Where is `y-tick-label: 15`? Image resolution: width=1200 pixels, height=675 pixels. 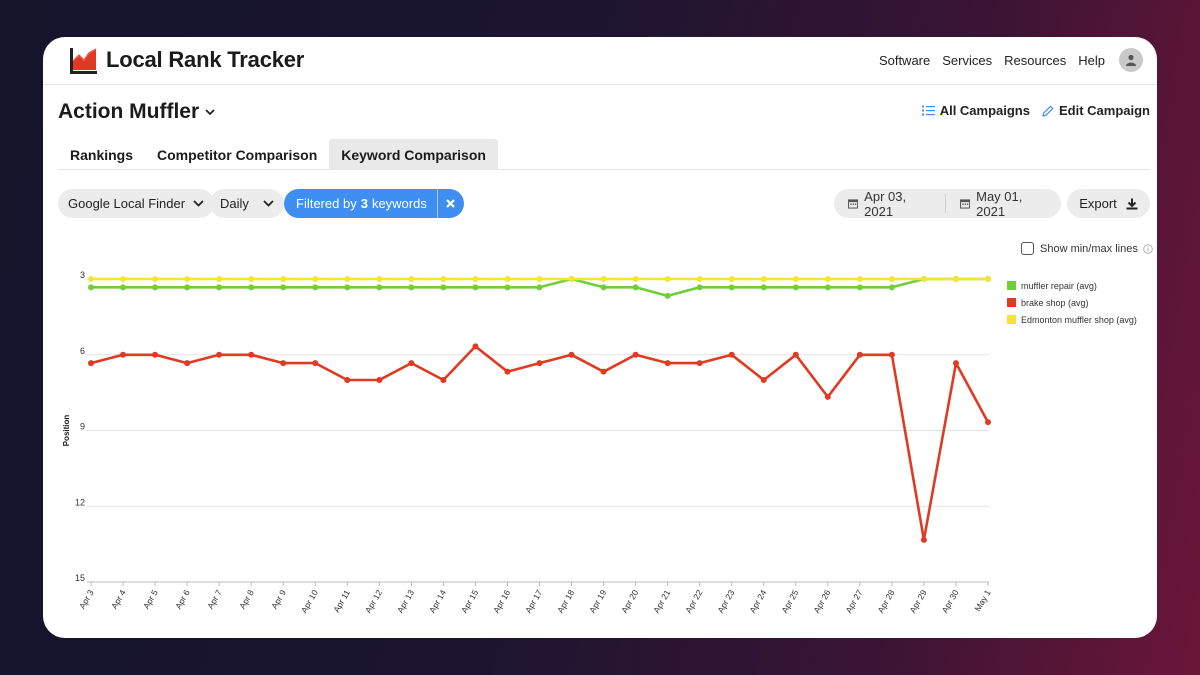
y-tick-label: 15 is located at coordinates (80, 578).